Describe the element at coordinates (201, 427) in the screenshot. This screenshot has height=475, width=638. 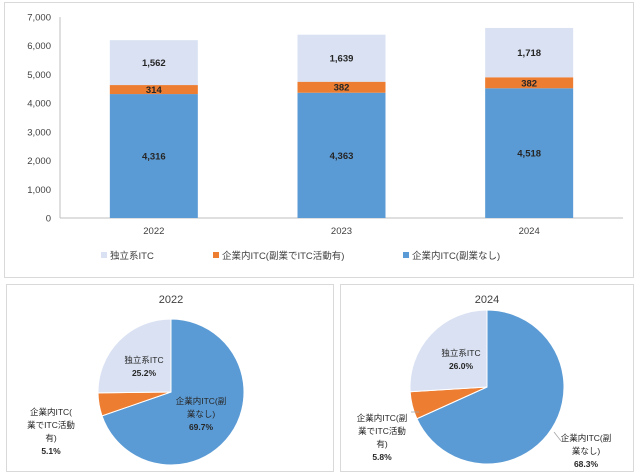
I see `pie-slice-label: 69.7%` at that location.